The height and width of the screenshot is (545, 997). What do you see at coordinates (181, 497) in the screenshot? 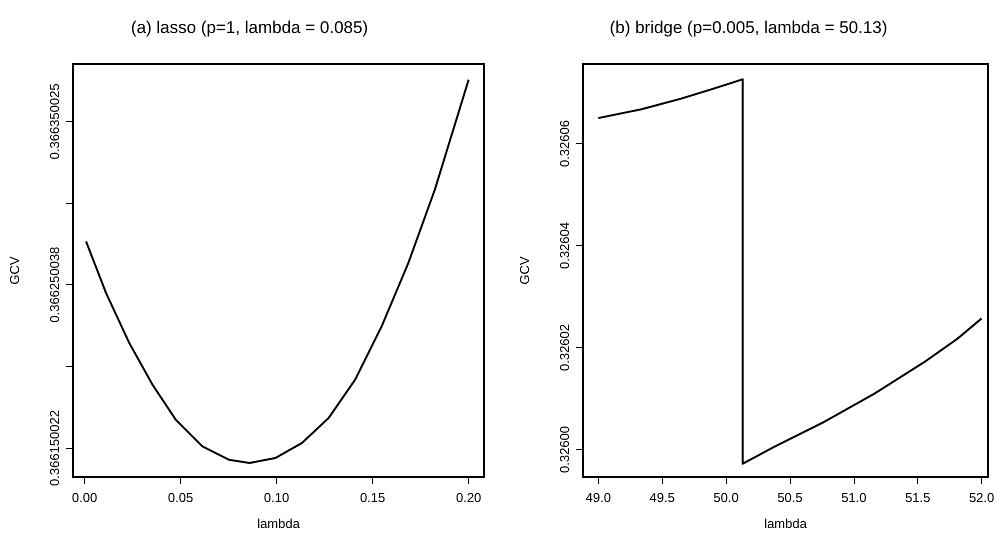
I see `x-tick-label: 0.05` at bounding box center [181, 497].